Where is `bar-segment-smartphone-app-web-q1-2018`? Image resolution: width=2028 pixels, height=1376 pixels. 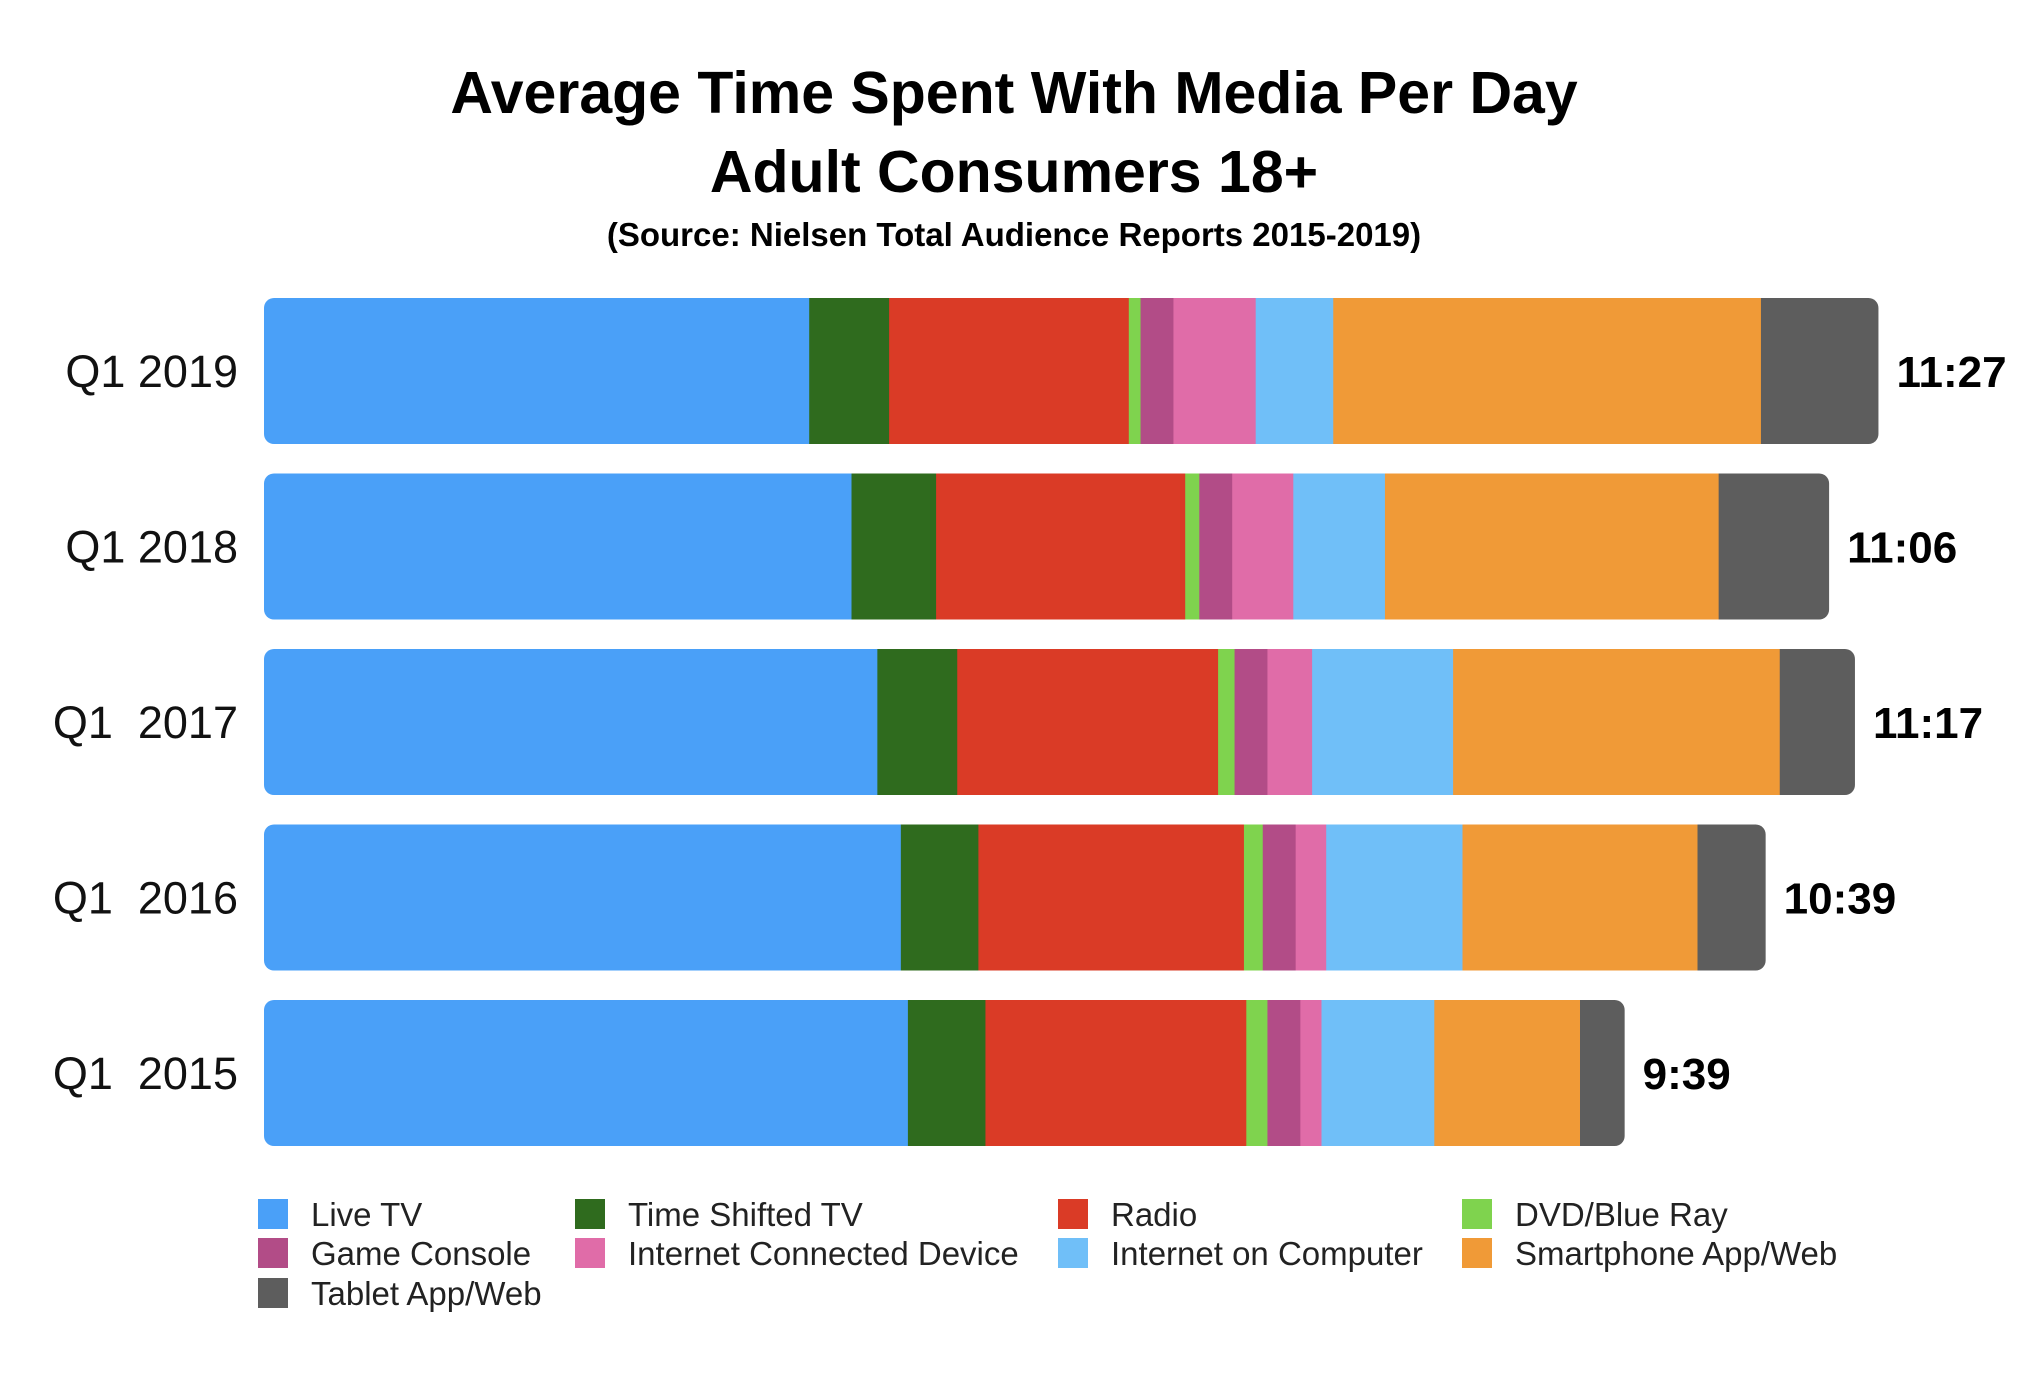
bar-segment-smartphone-app-web-q1-2018 is located at coordinates (1552, 546).